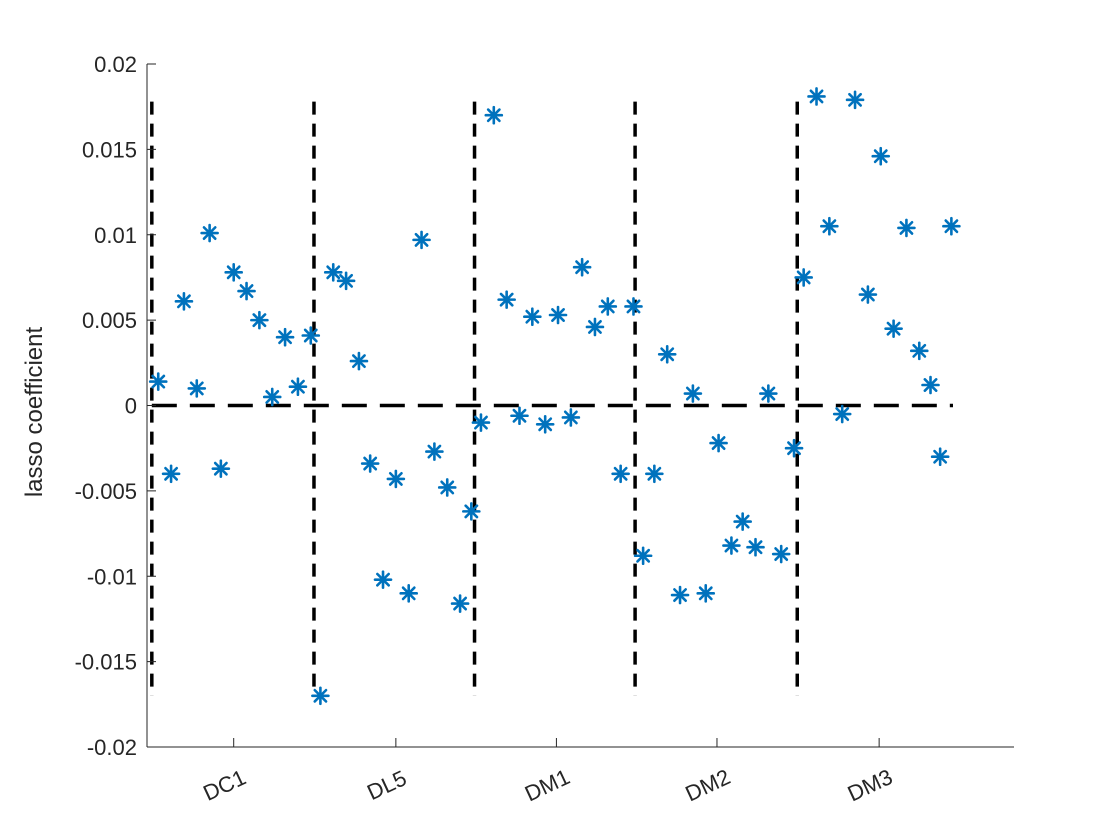 Image resolution: width=1120 pixels, height=840 pixels. I want to click on y-tick-label: 0.015, so click(109, 149).